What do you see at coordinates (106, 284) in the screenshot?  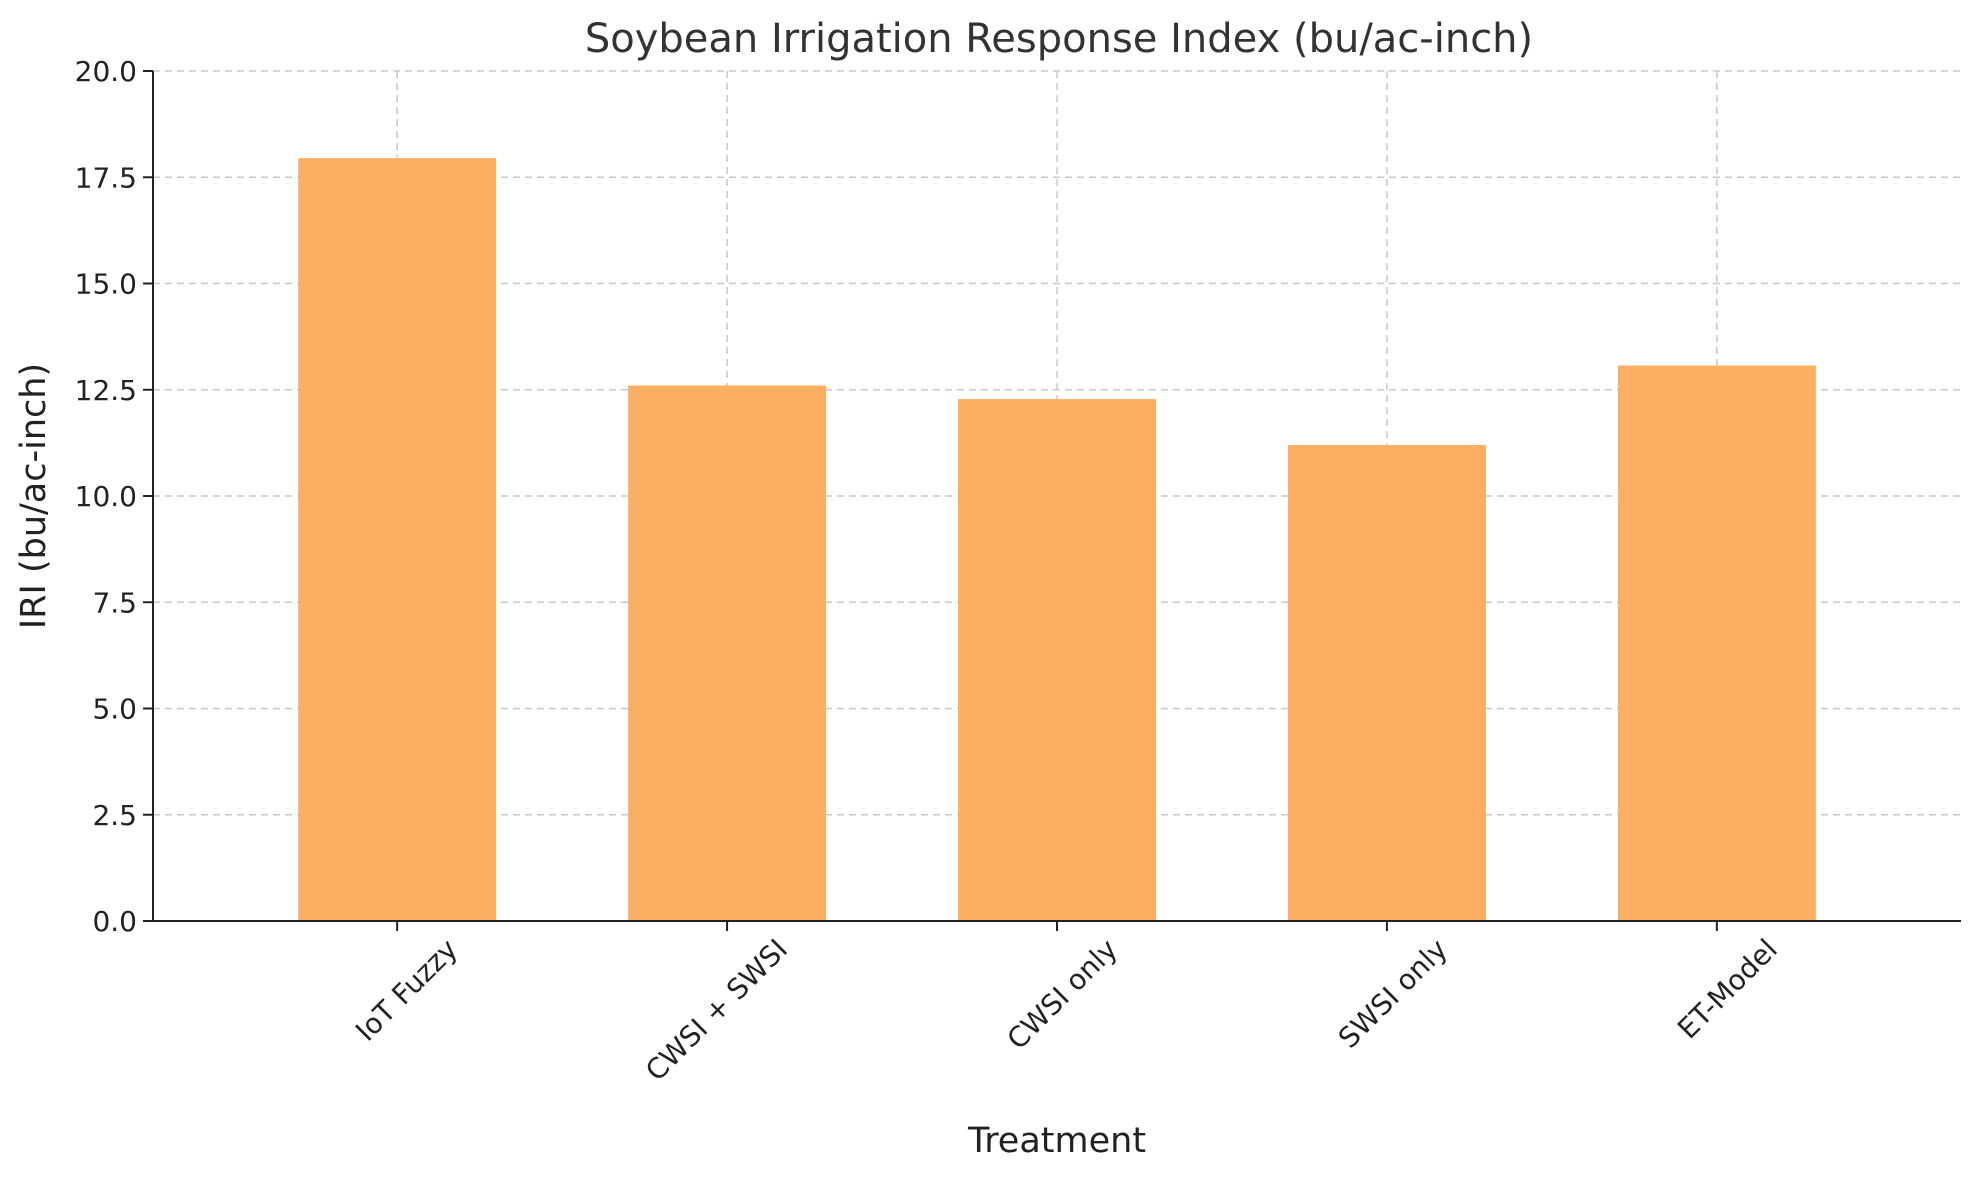 I see `y-tick-label: 15.0` at bounding box center [106, 284].